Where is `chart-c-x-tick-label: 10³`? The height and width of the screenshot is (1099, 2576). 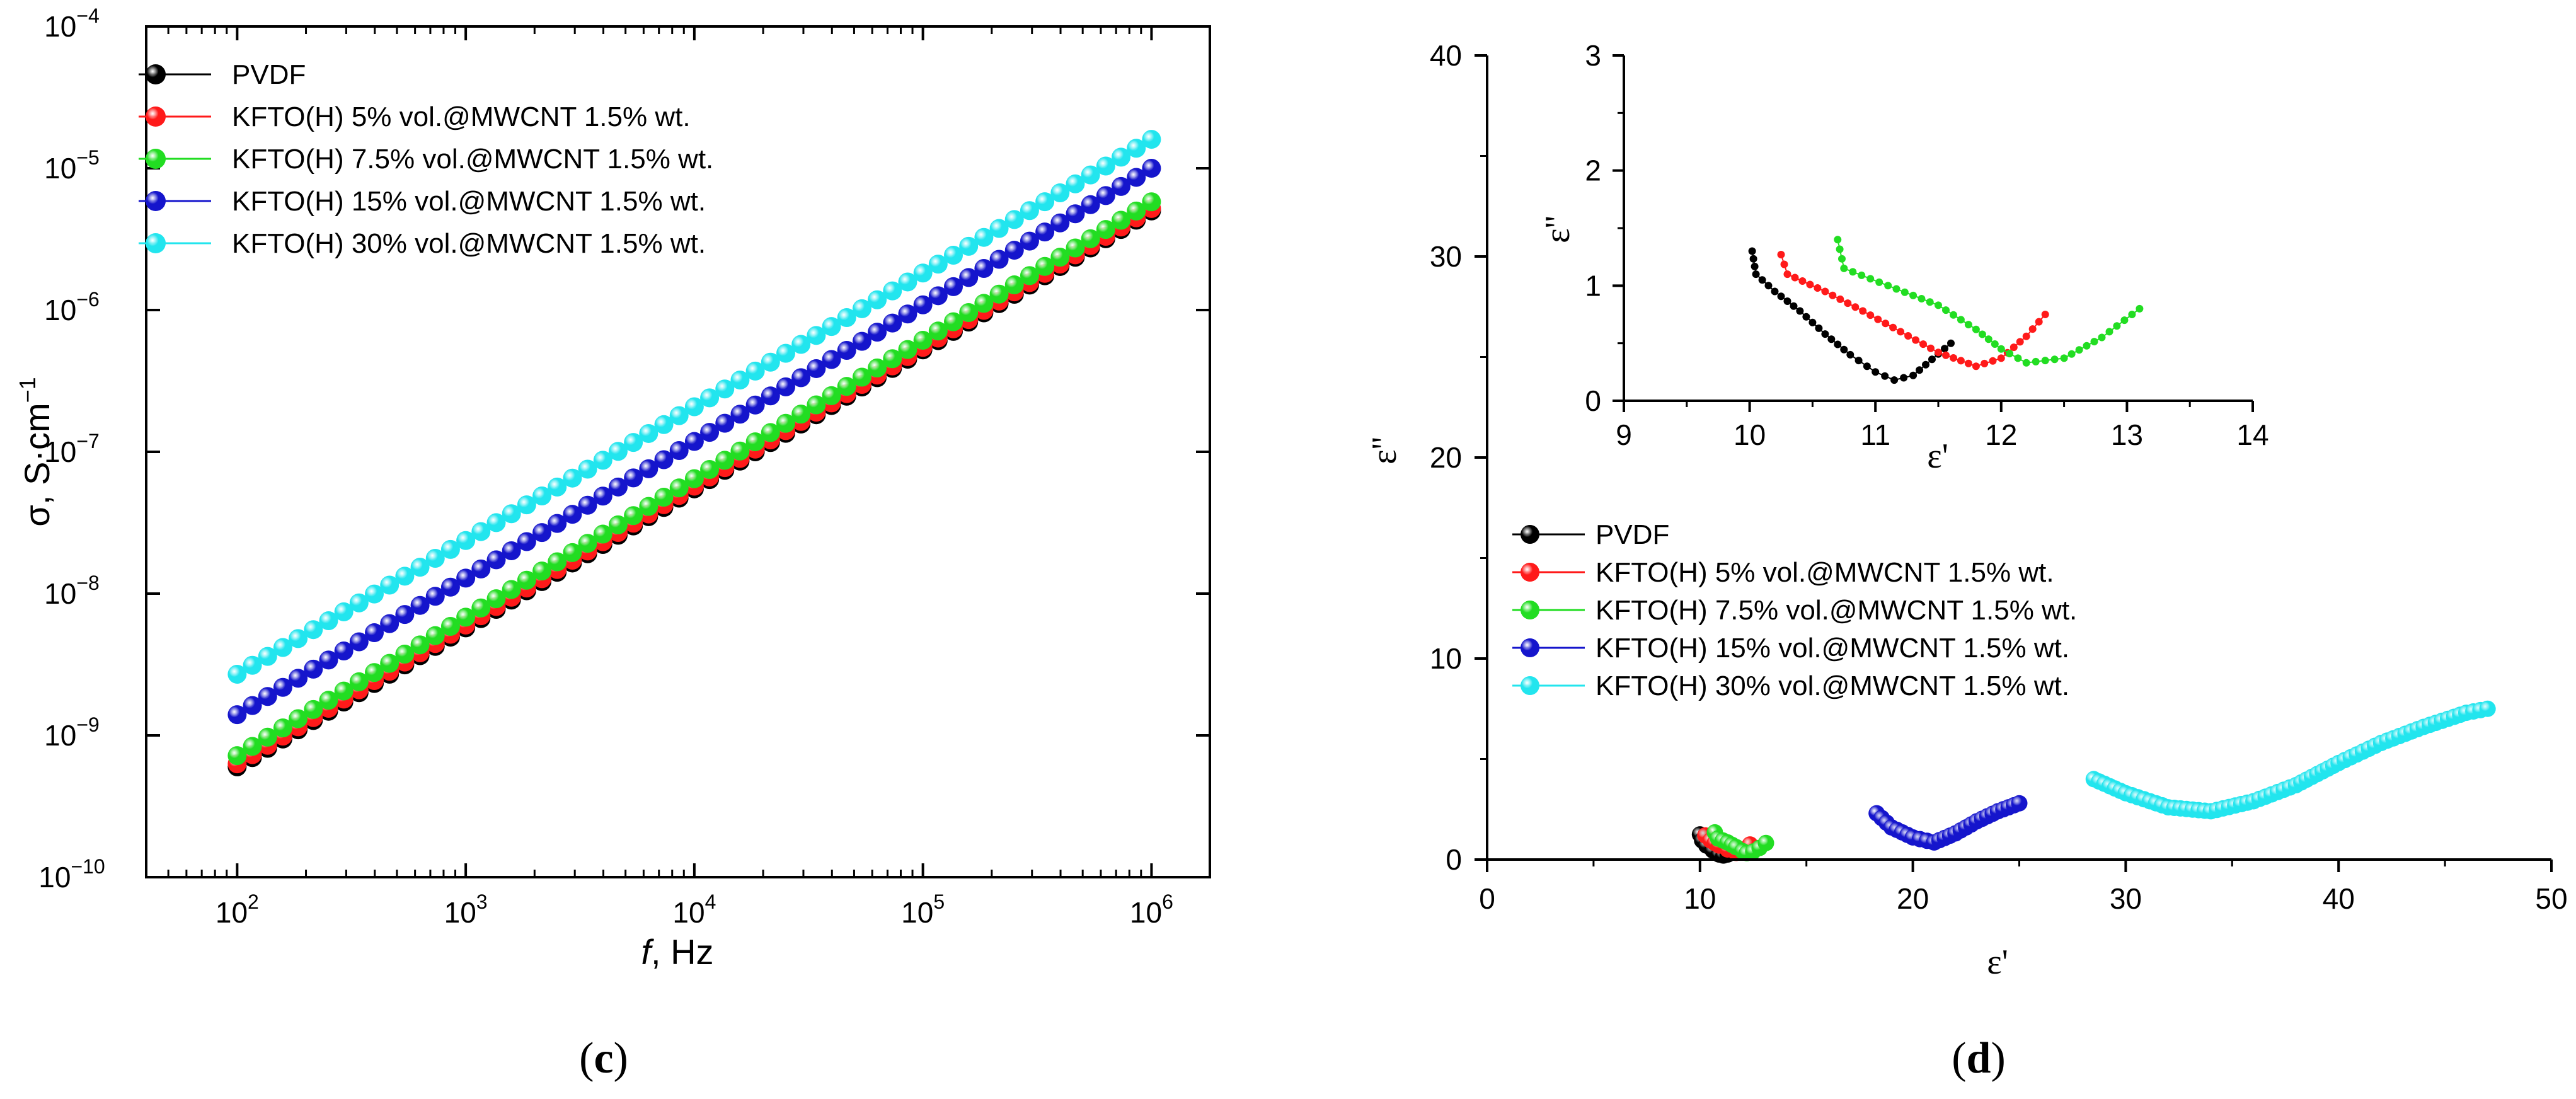
chart-c-x-tick-label: 10³ is located at coordinates (466, 909).